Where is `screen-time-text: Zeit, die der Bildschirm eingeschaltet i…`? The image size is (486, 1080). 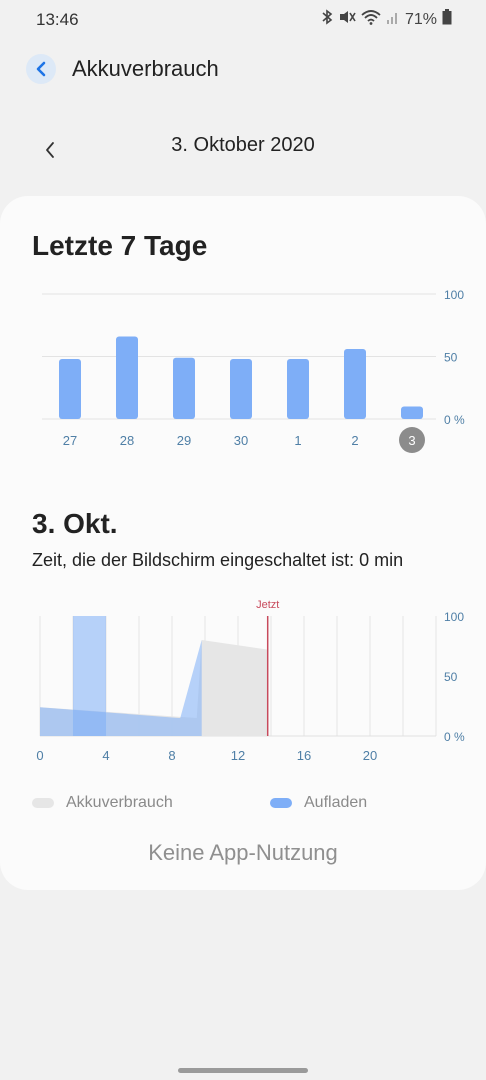
screen-time-text: Zeit, die der Bildschirm eingeschaltet i… is located at coordinates (218, 560).